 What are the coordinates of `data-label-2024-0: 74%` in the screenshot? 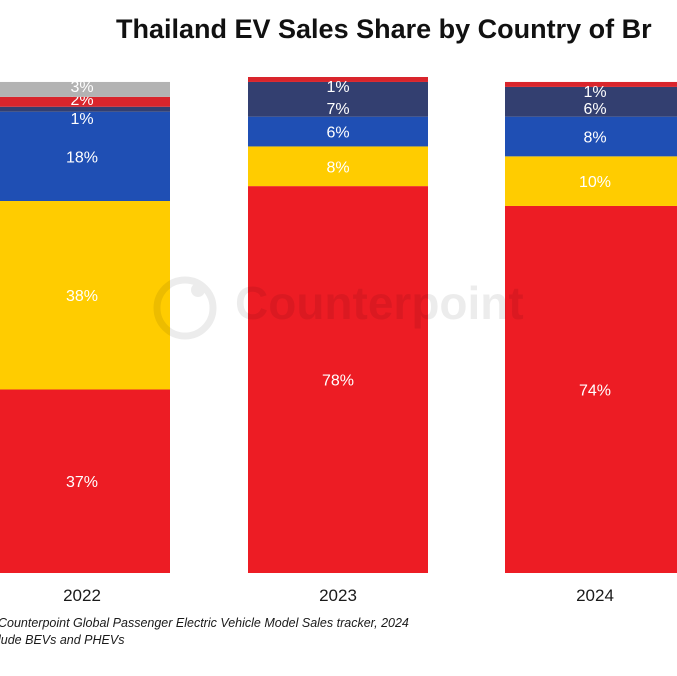 It's located at (595, 390).